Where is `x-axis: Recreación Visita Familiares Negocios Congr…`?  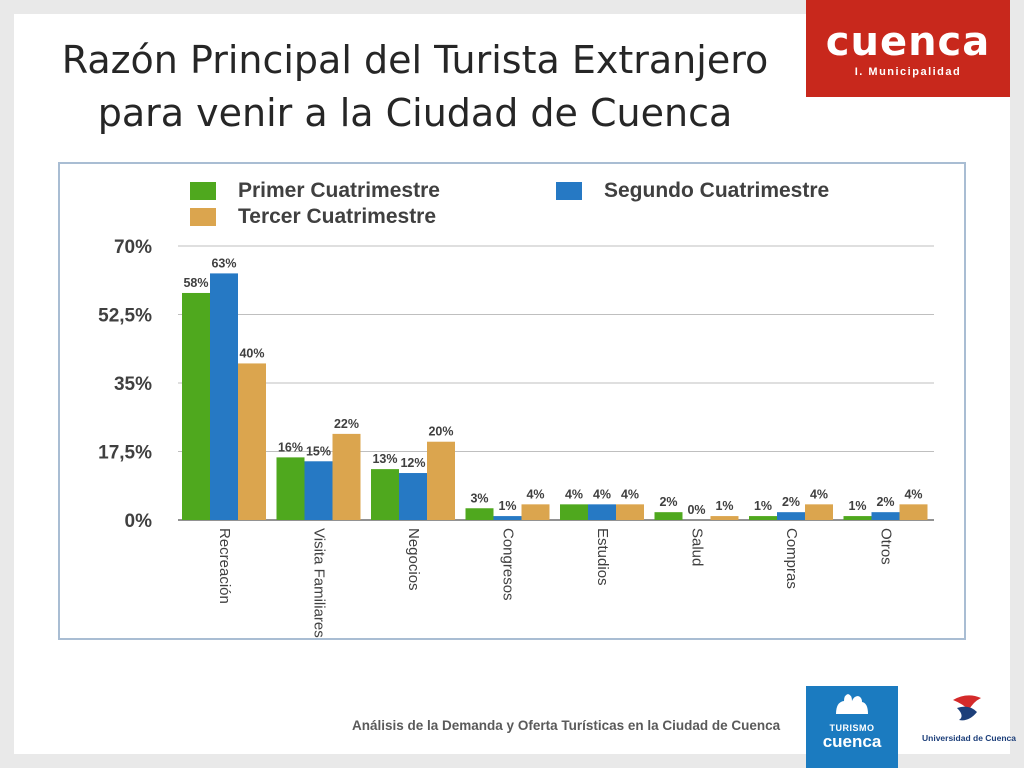 x-axis: Recreación Visita Familiares Negocios Congr… is located at coordinates (555, 583).